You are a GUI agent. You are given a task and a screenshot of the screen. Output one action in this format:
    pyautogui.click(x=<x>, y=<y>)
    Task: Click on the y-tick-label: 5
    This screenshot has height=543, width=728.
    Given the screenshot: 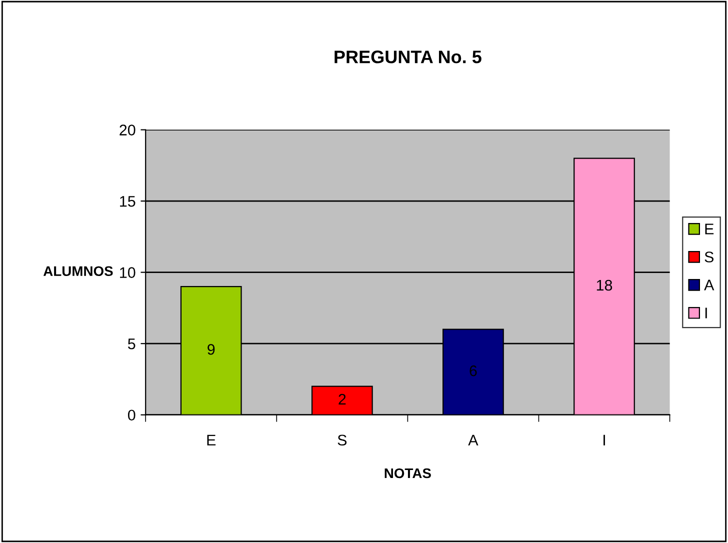 What is the action you would take?
    pyautogui.click(x=132, y=344)
    